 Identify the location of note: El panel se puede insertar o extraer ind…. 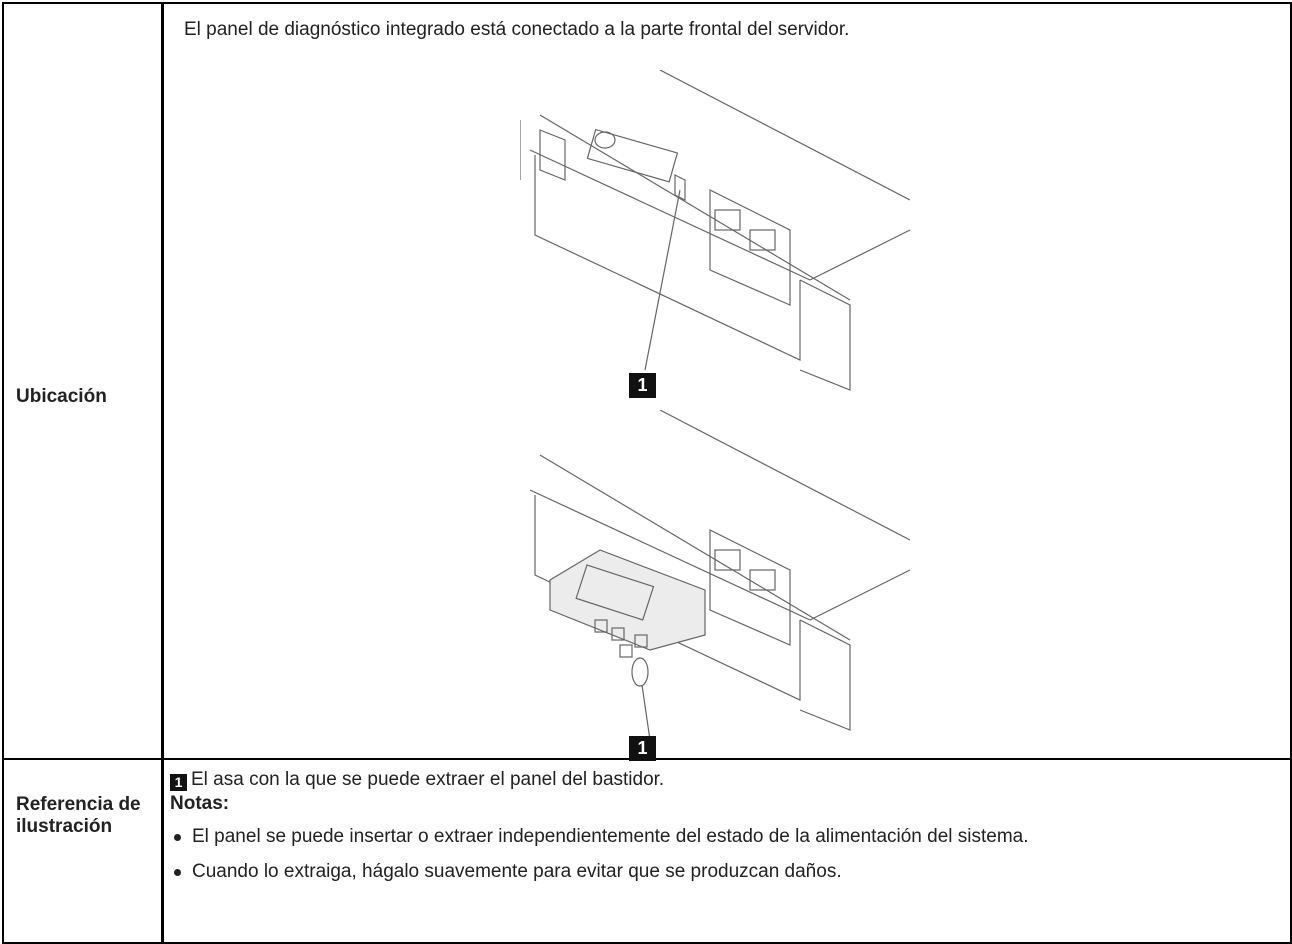
(725, 837).